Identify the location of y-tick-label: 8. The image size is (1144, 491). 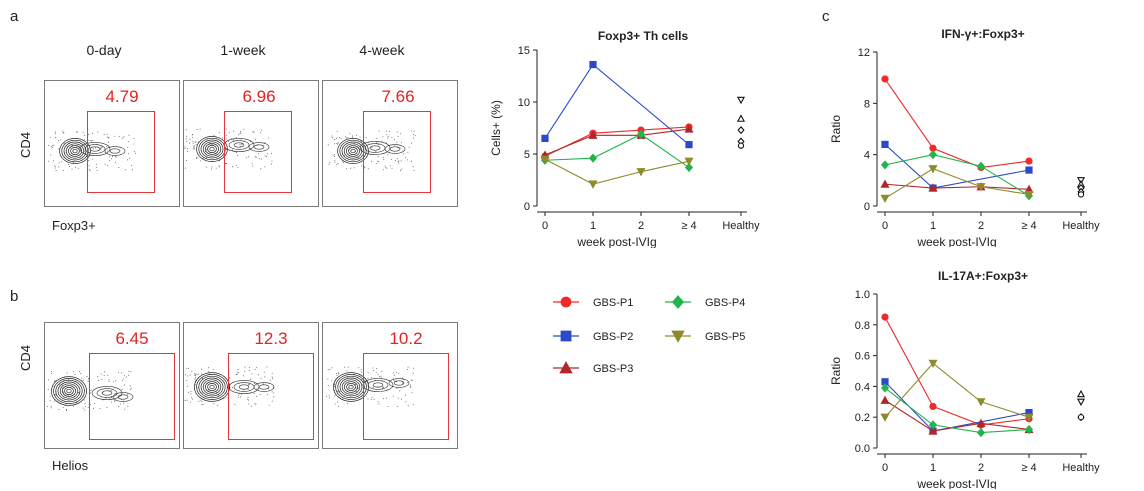
(867, 104).